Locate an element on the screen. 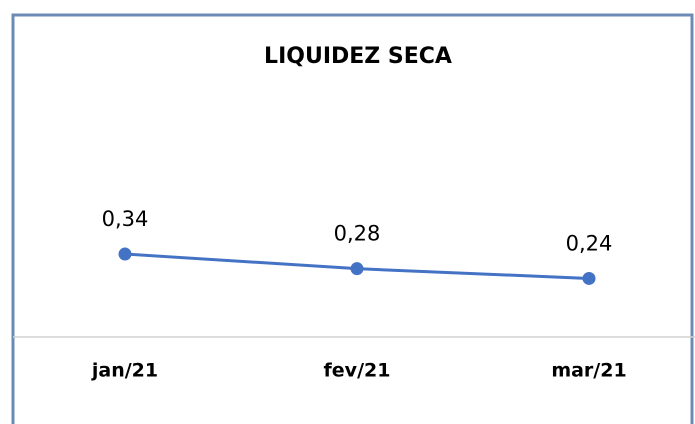 The width and height of the screenshot is (695, 424). chart-title: LIQUIDEZ SECA is located at coordinates (358, 56).